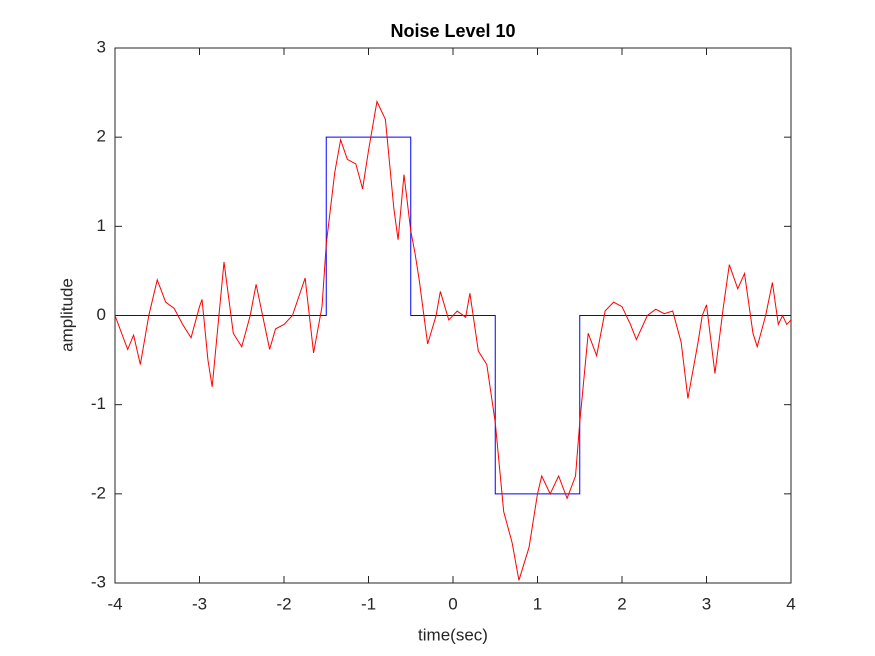  What do you see at coordinates (101, 225) in the screenshot?
I see `y-tick-label: 1` at bounding box center [101, 225].